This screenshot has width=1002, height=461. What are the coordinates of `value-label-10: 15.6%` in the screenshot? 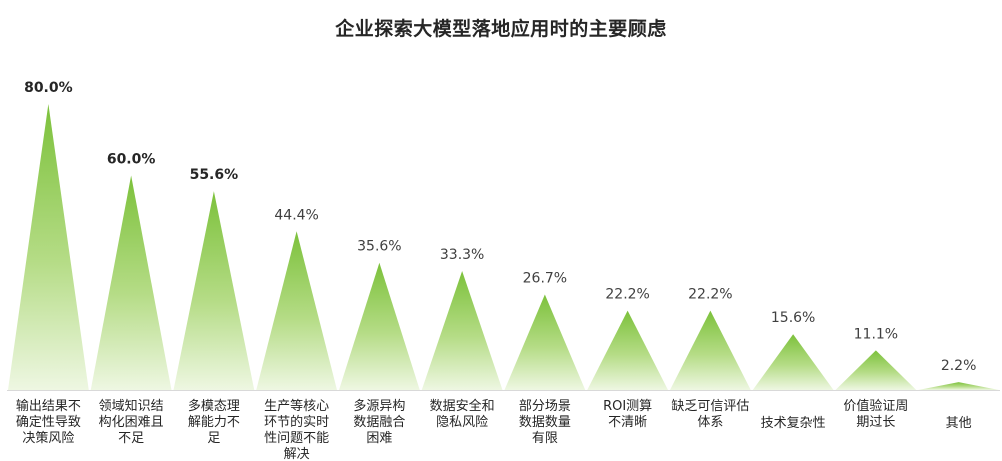 It's located at (793, 318).